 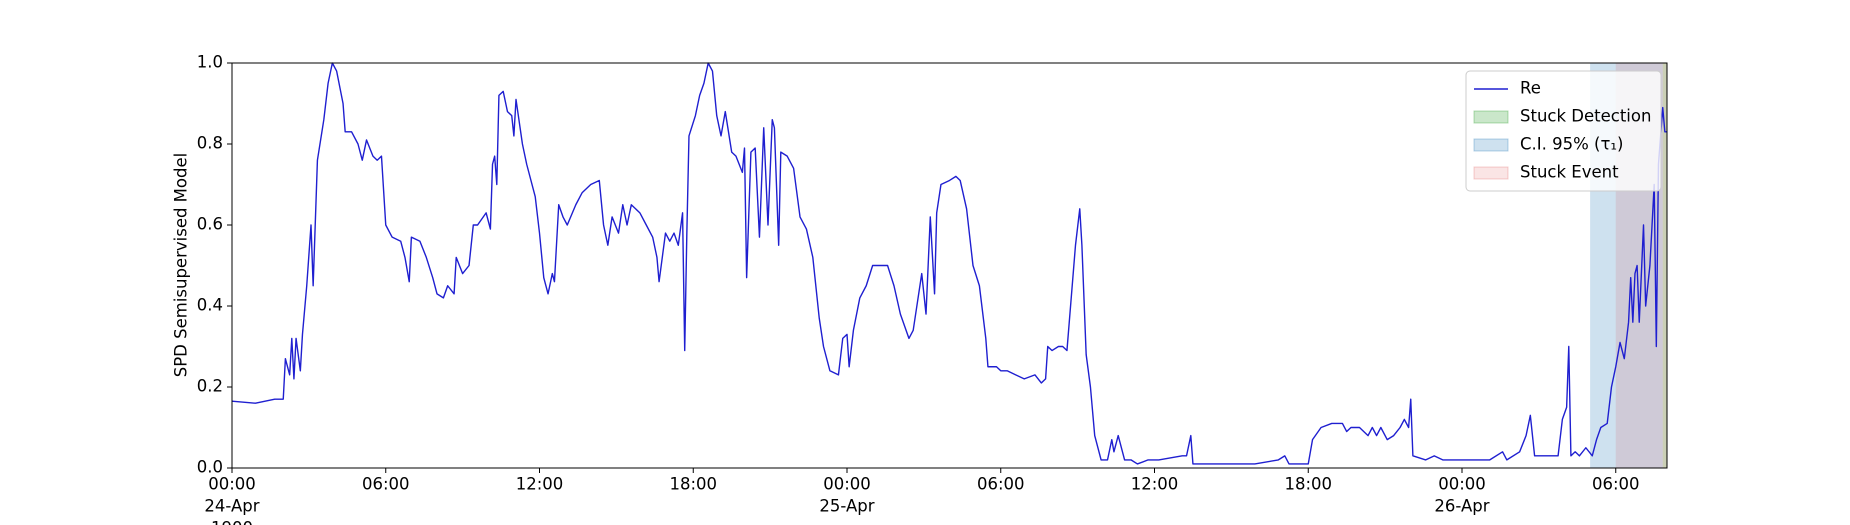 I want to click on legend-label: C.I. 95% (τ₁), so click(x=1571, y=144).